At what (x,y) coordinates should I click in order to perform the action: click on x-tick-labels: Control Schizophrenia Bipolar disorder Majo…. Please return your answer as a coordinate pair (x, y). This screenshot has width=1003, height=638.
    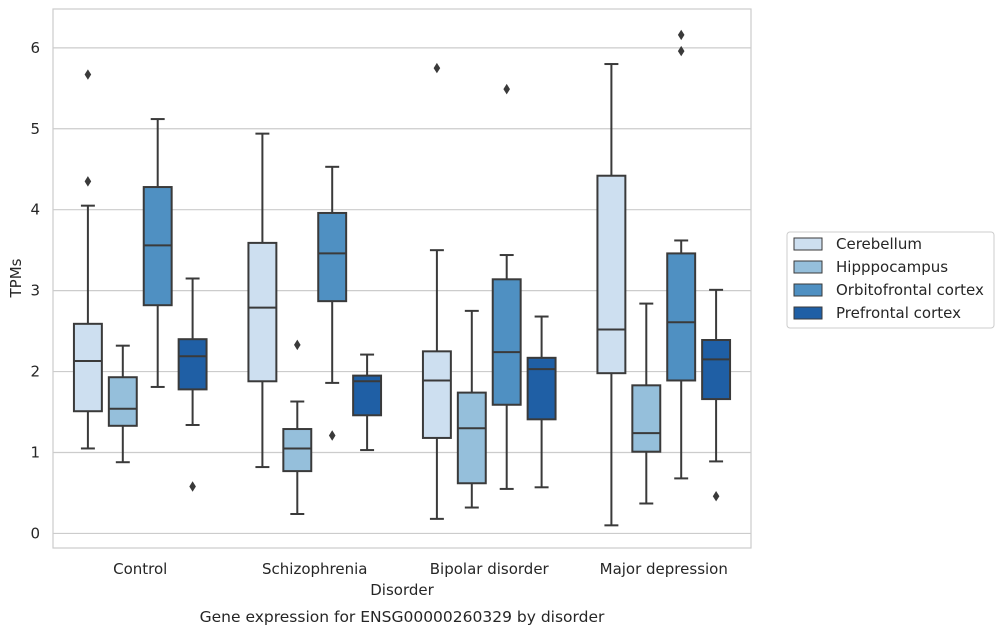
    Looking at the image, I should click on (420, 569).